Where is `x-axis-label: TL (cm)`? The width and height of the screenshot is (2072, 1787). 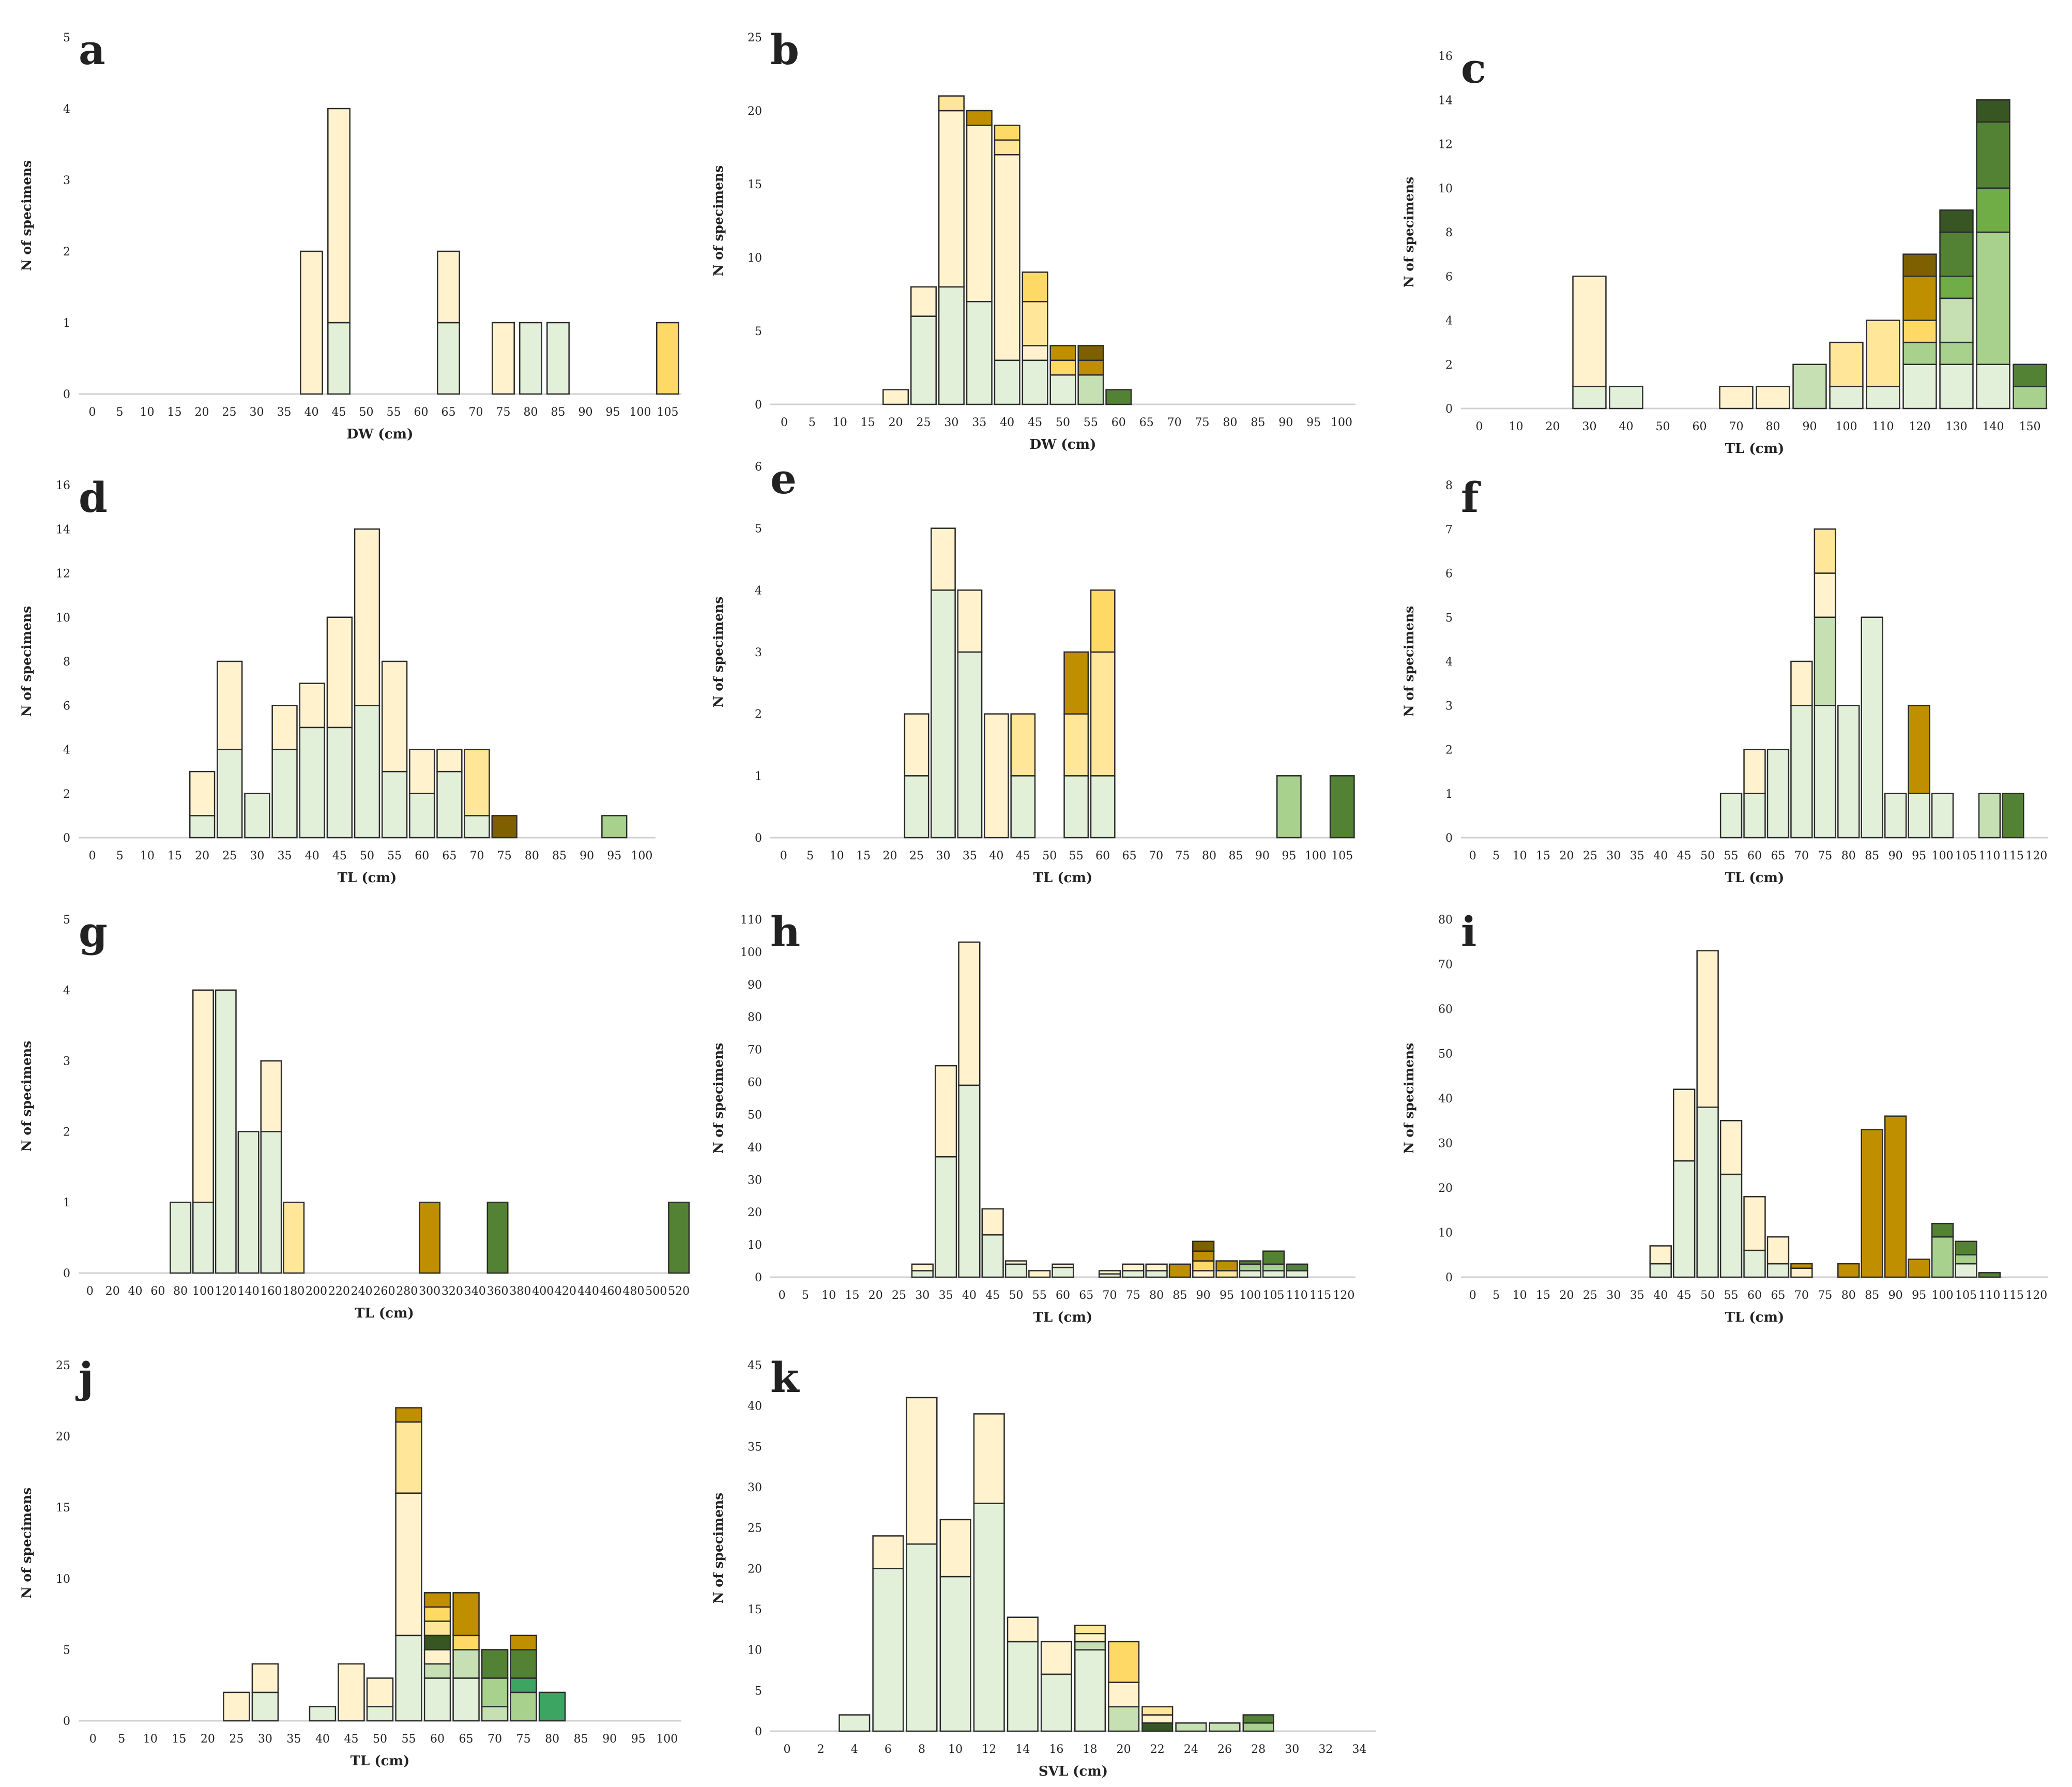 x-axis-label: TL (cm) is located at coordinates (1755, 1317).